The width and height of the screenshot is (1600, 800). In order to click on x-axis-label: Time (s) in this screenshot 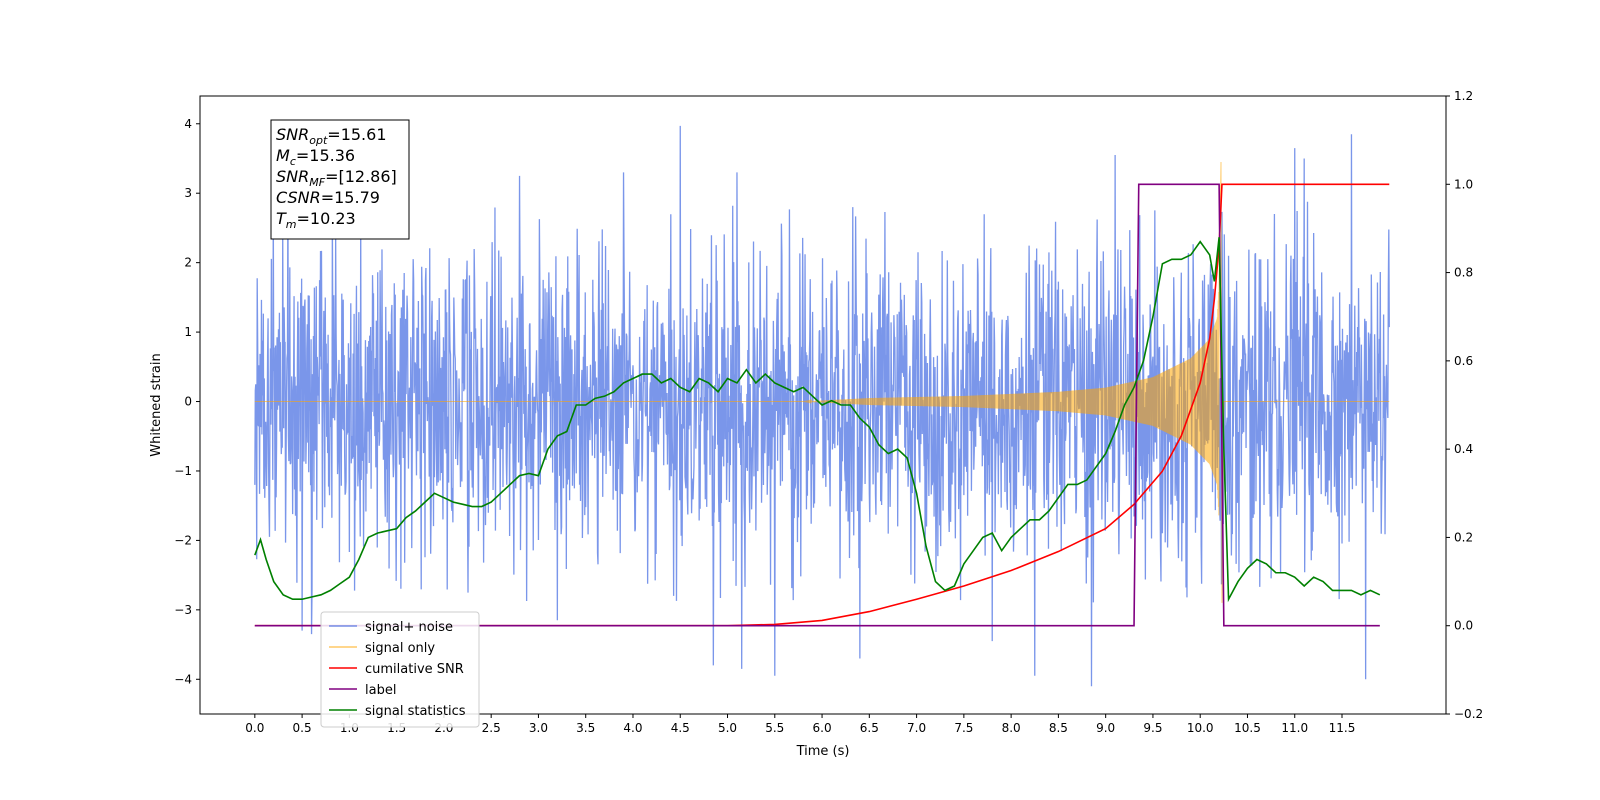, I will do `click(823, 751)`.